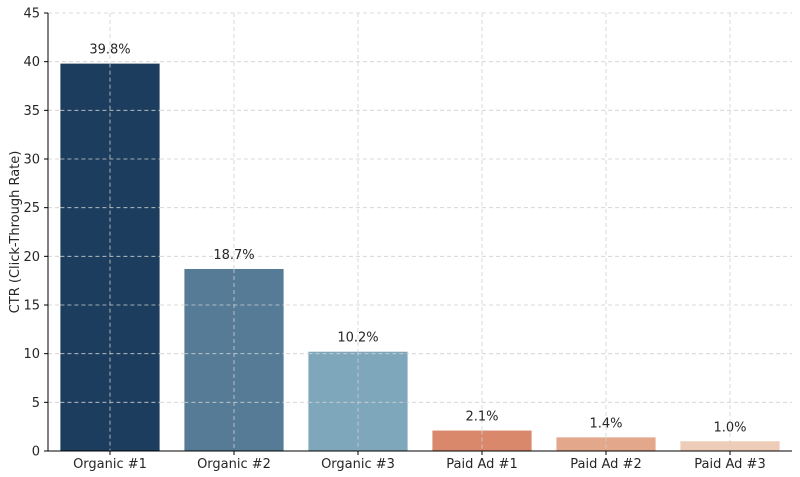 This screenshot has height=477, width=800. Describe the element at coordinates (729, 427) in the screenshot. I see `data-label-5: 1.0%` at that location.